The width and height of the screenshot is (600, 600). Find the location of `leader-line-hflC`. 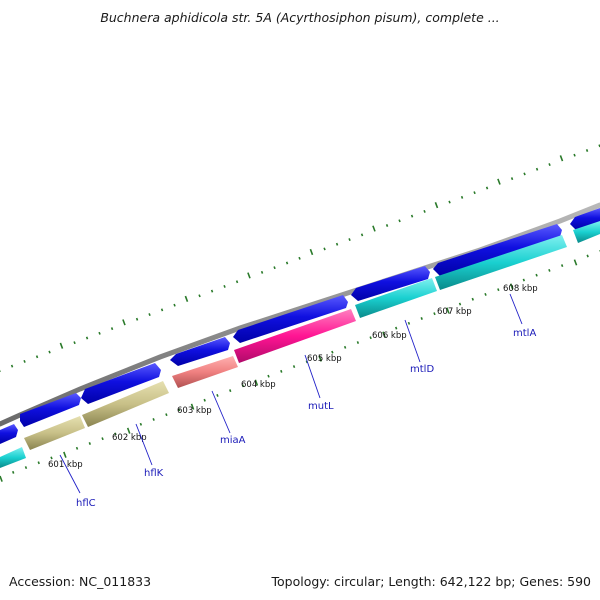

leader-line-hflC is located at coordinates (70, 474).